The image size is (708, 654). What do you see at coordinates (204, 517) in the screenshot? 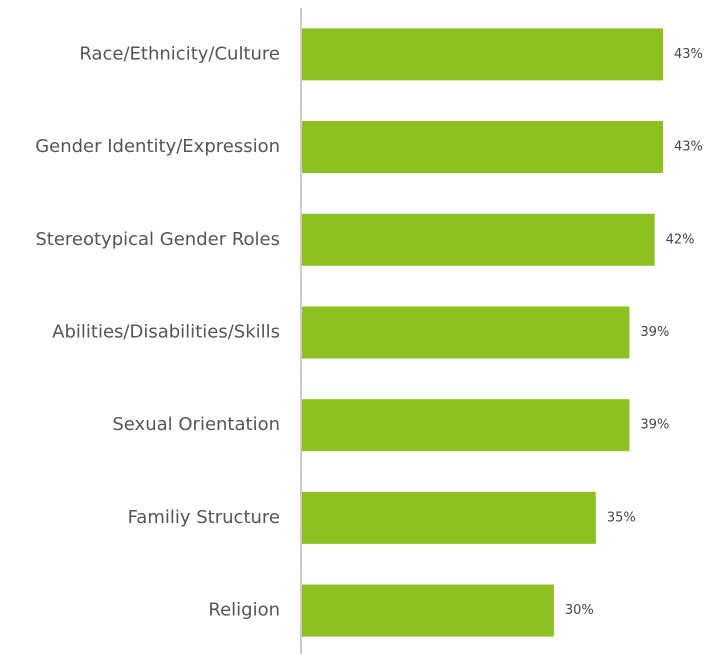
I see `category-label: Familiy Structure` at bounding box center [204, 517].